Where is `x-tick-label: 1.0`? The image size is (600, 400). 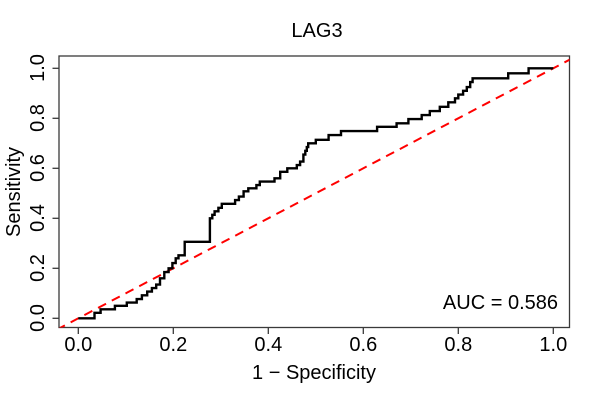 x-tick-label: 1.0 is located at coordinates (553, 345).